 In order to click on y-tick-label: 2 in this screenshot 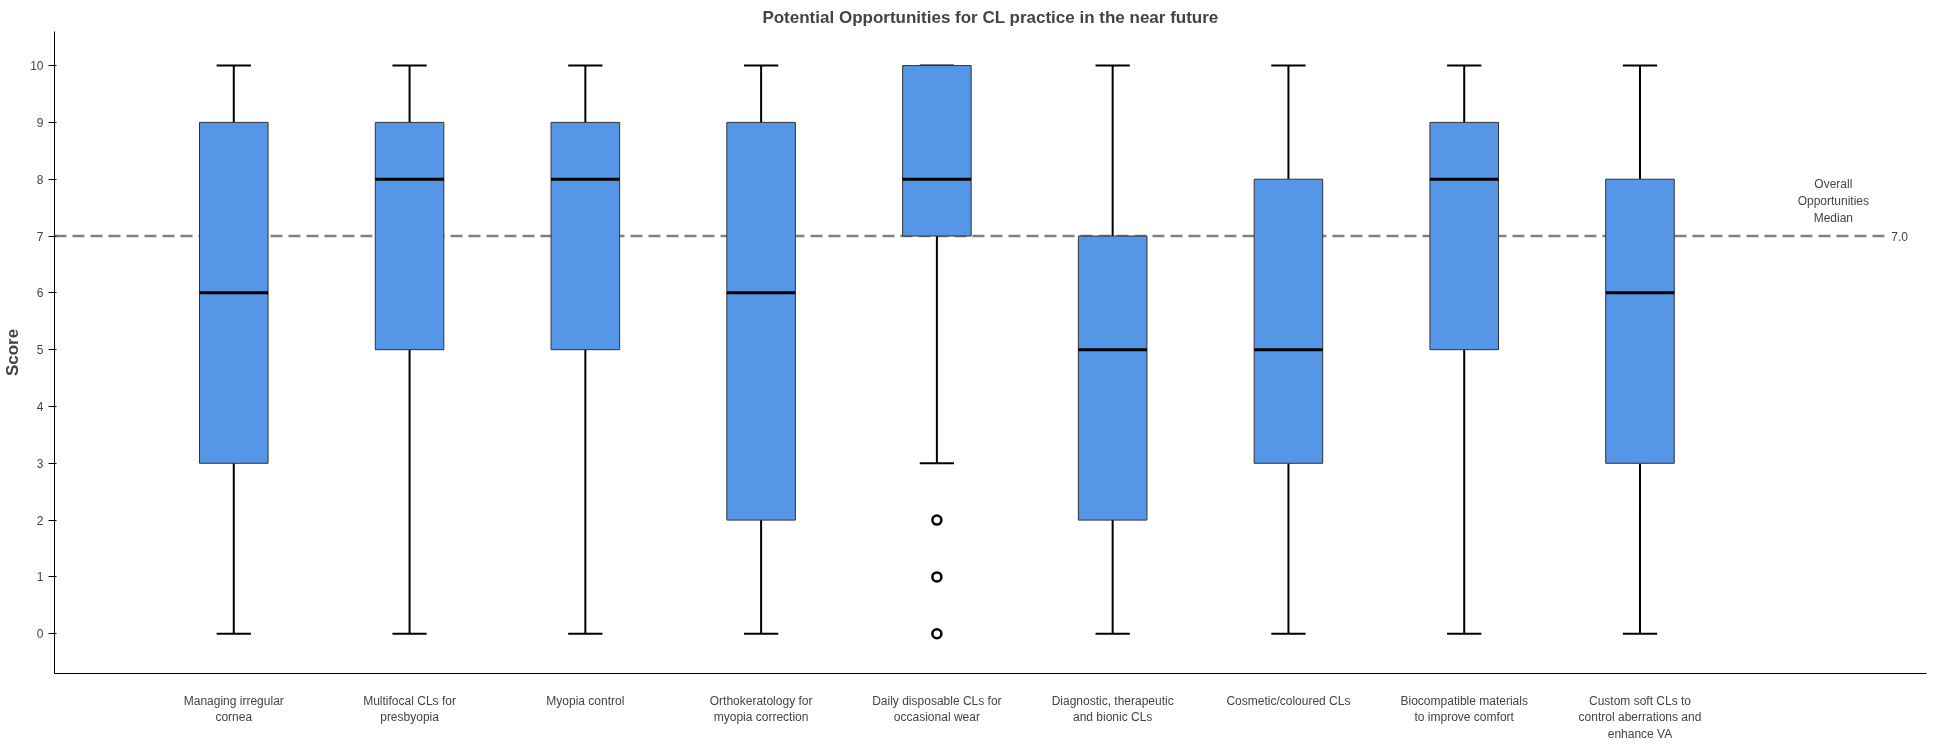, I will do `click(40, 520)`.